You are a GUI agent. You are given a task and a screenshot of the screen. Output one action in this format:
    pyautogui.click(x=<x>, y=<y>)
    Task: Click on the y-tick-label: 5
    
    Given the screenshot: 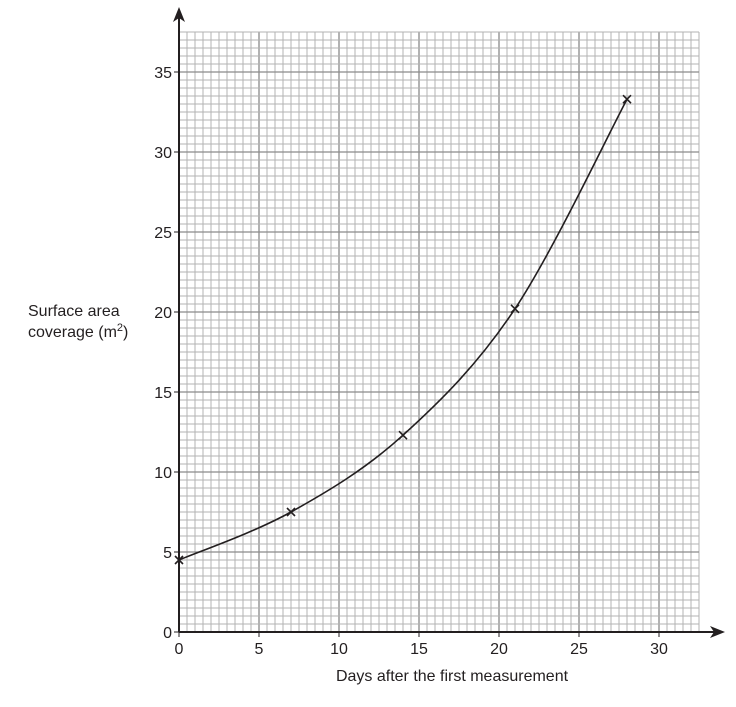 What is the action you would take?
    pyautogui.click(x=167, y=553)
    